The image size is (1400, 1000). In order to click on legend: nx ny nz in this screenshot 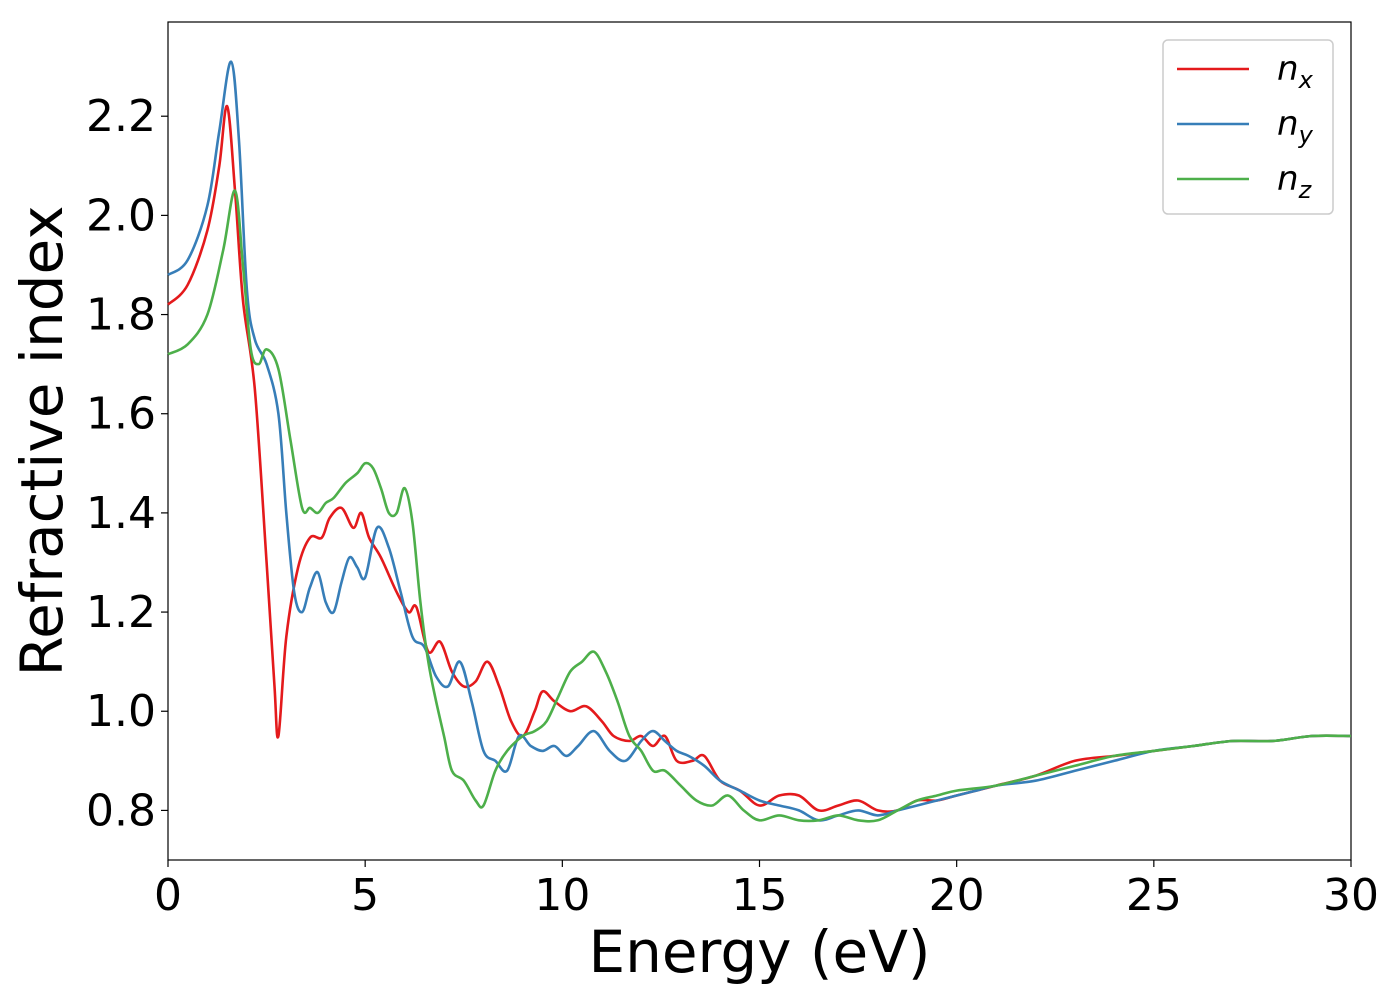, I will do `click(1248, 127)`.